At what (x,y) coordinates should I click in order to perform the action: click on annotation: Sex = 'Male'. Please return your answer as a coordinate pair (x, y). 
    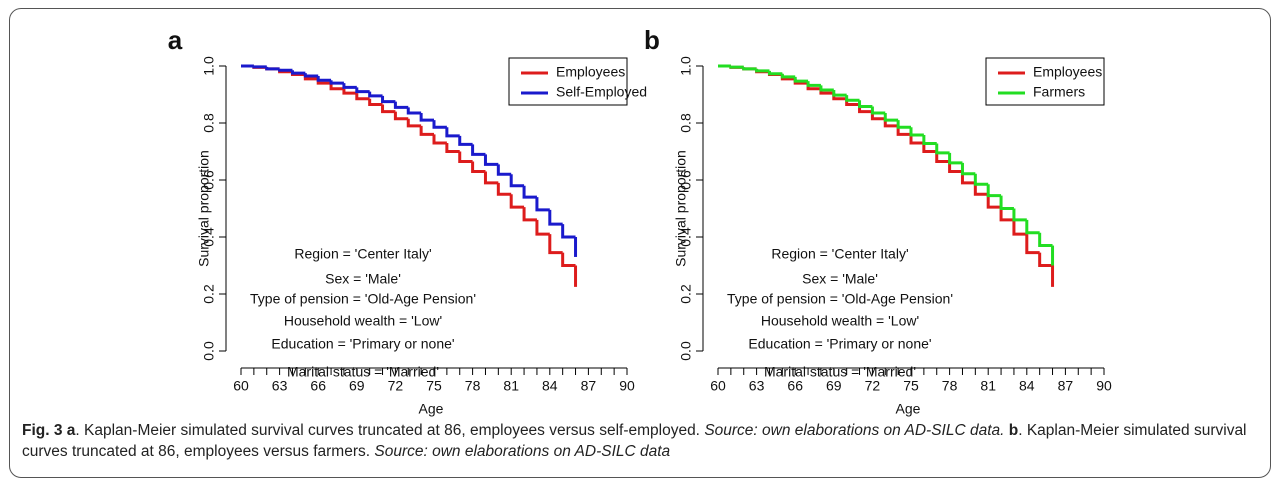
    Looking at the image, I should click on (363, 279).